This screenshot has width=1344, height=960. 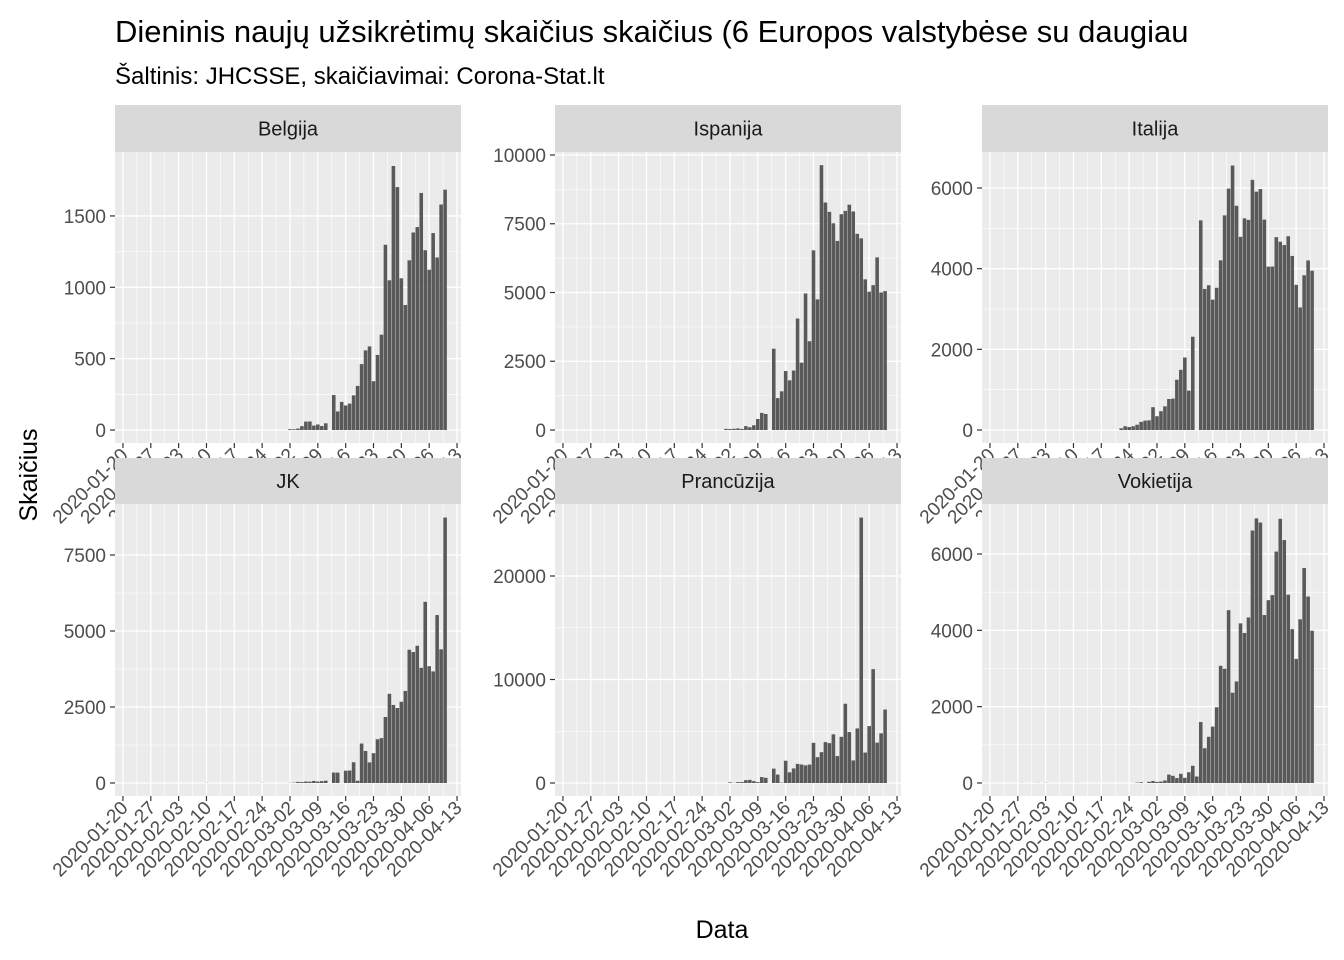 I want to click on y-tick-label: 2500, so click(x=85, y=708).